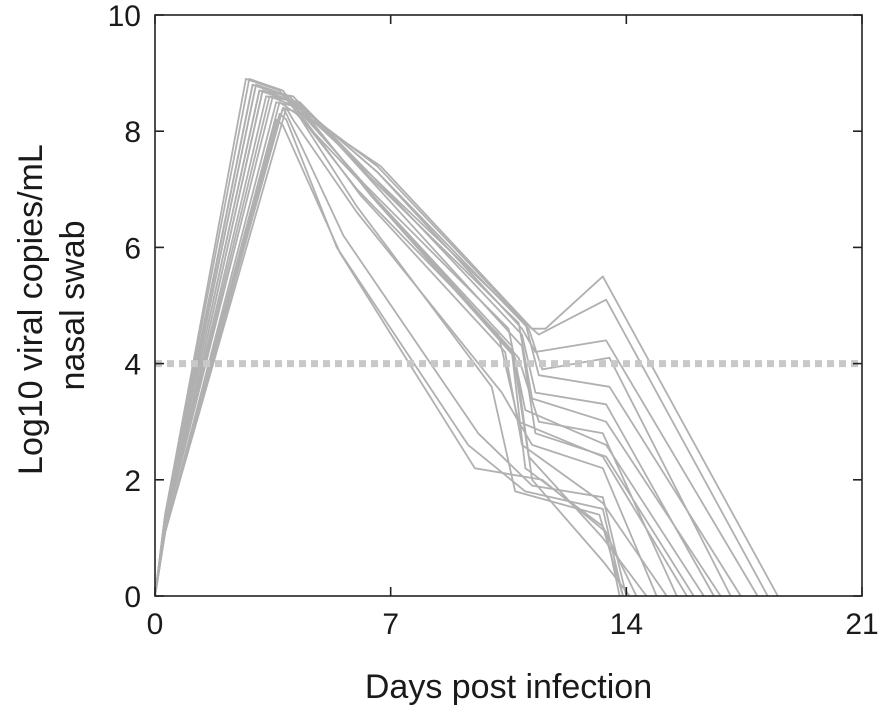  Describe the element at coordinates (52, 305) in the screenshot. I see `y-axis-title: Log10 viral copies/mL nasal swab` at that location.